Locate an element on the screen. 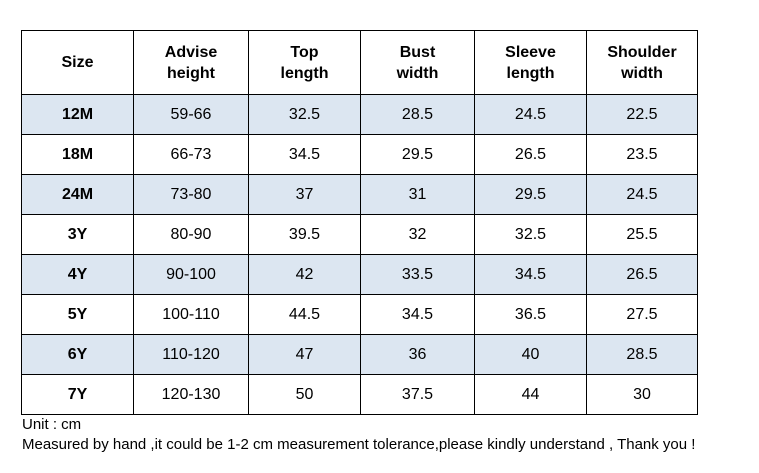  header-advise-height: Advise height is located at coordinates (191, 62).